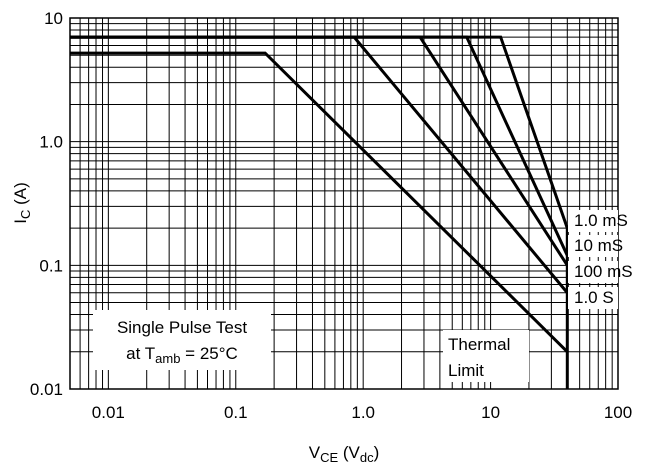 Image resolution: width=650 pixels, height=467 pixels. What do you see at coordinates (490, 412) in the screenshot?
I see `x-tick-label-3: 10` at bounding box center [490, 412].